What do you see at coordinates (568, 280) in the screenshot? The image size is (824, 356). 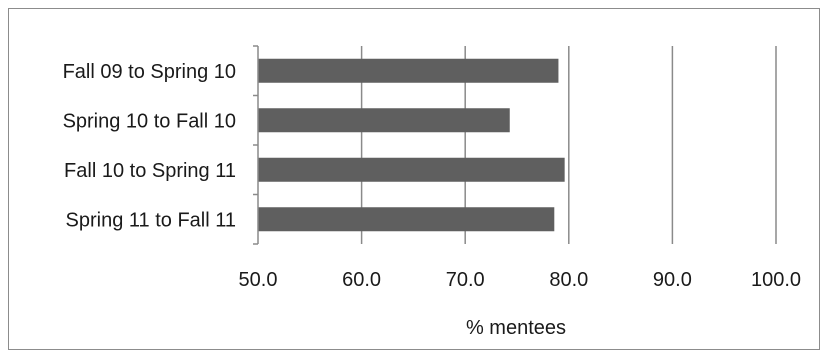 I see `x-tick-label-80.0: 80.0` at bounding box center [568, 280].